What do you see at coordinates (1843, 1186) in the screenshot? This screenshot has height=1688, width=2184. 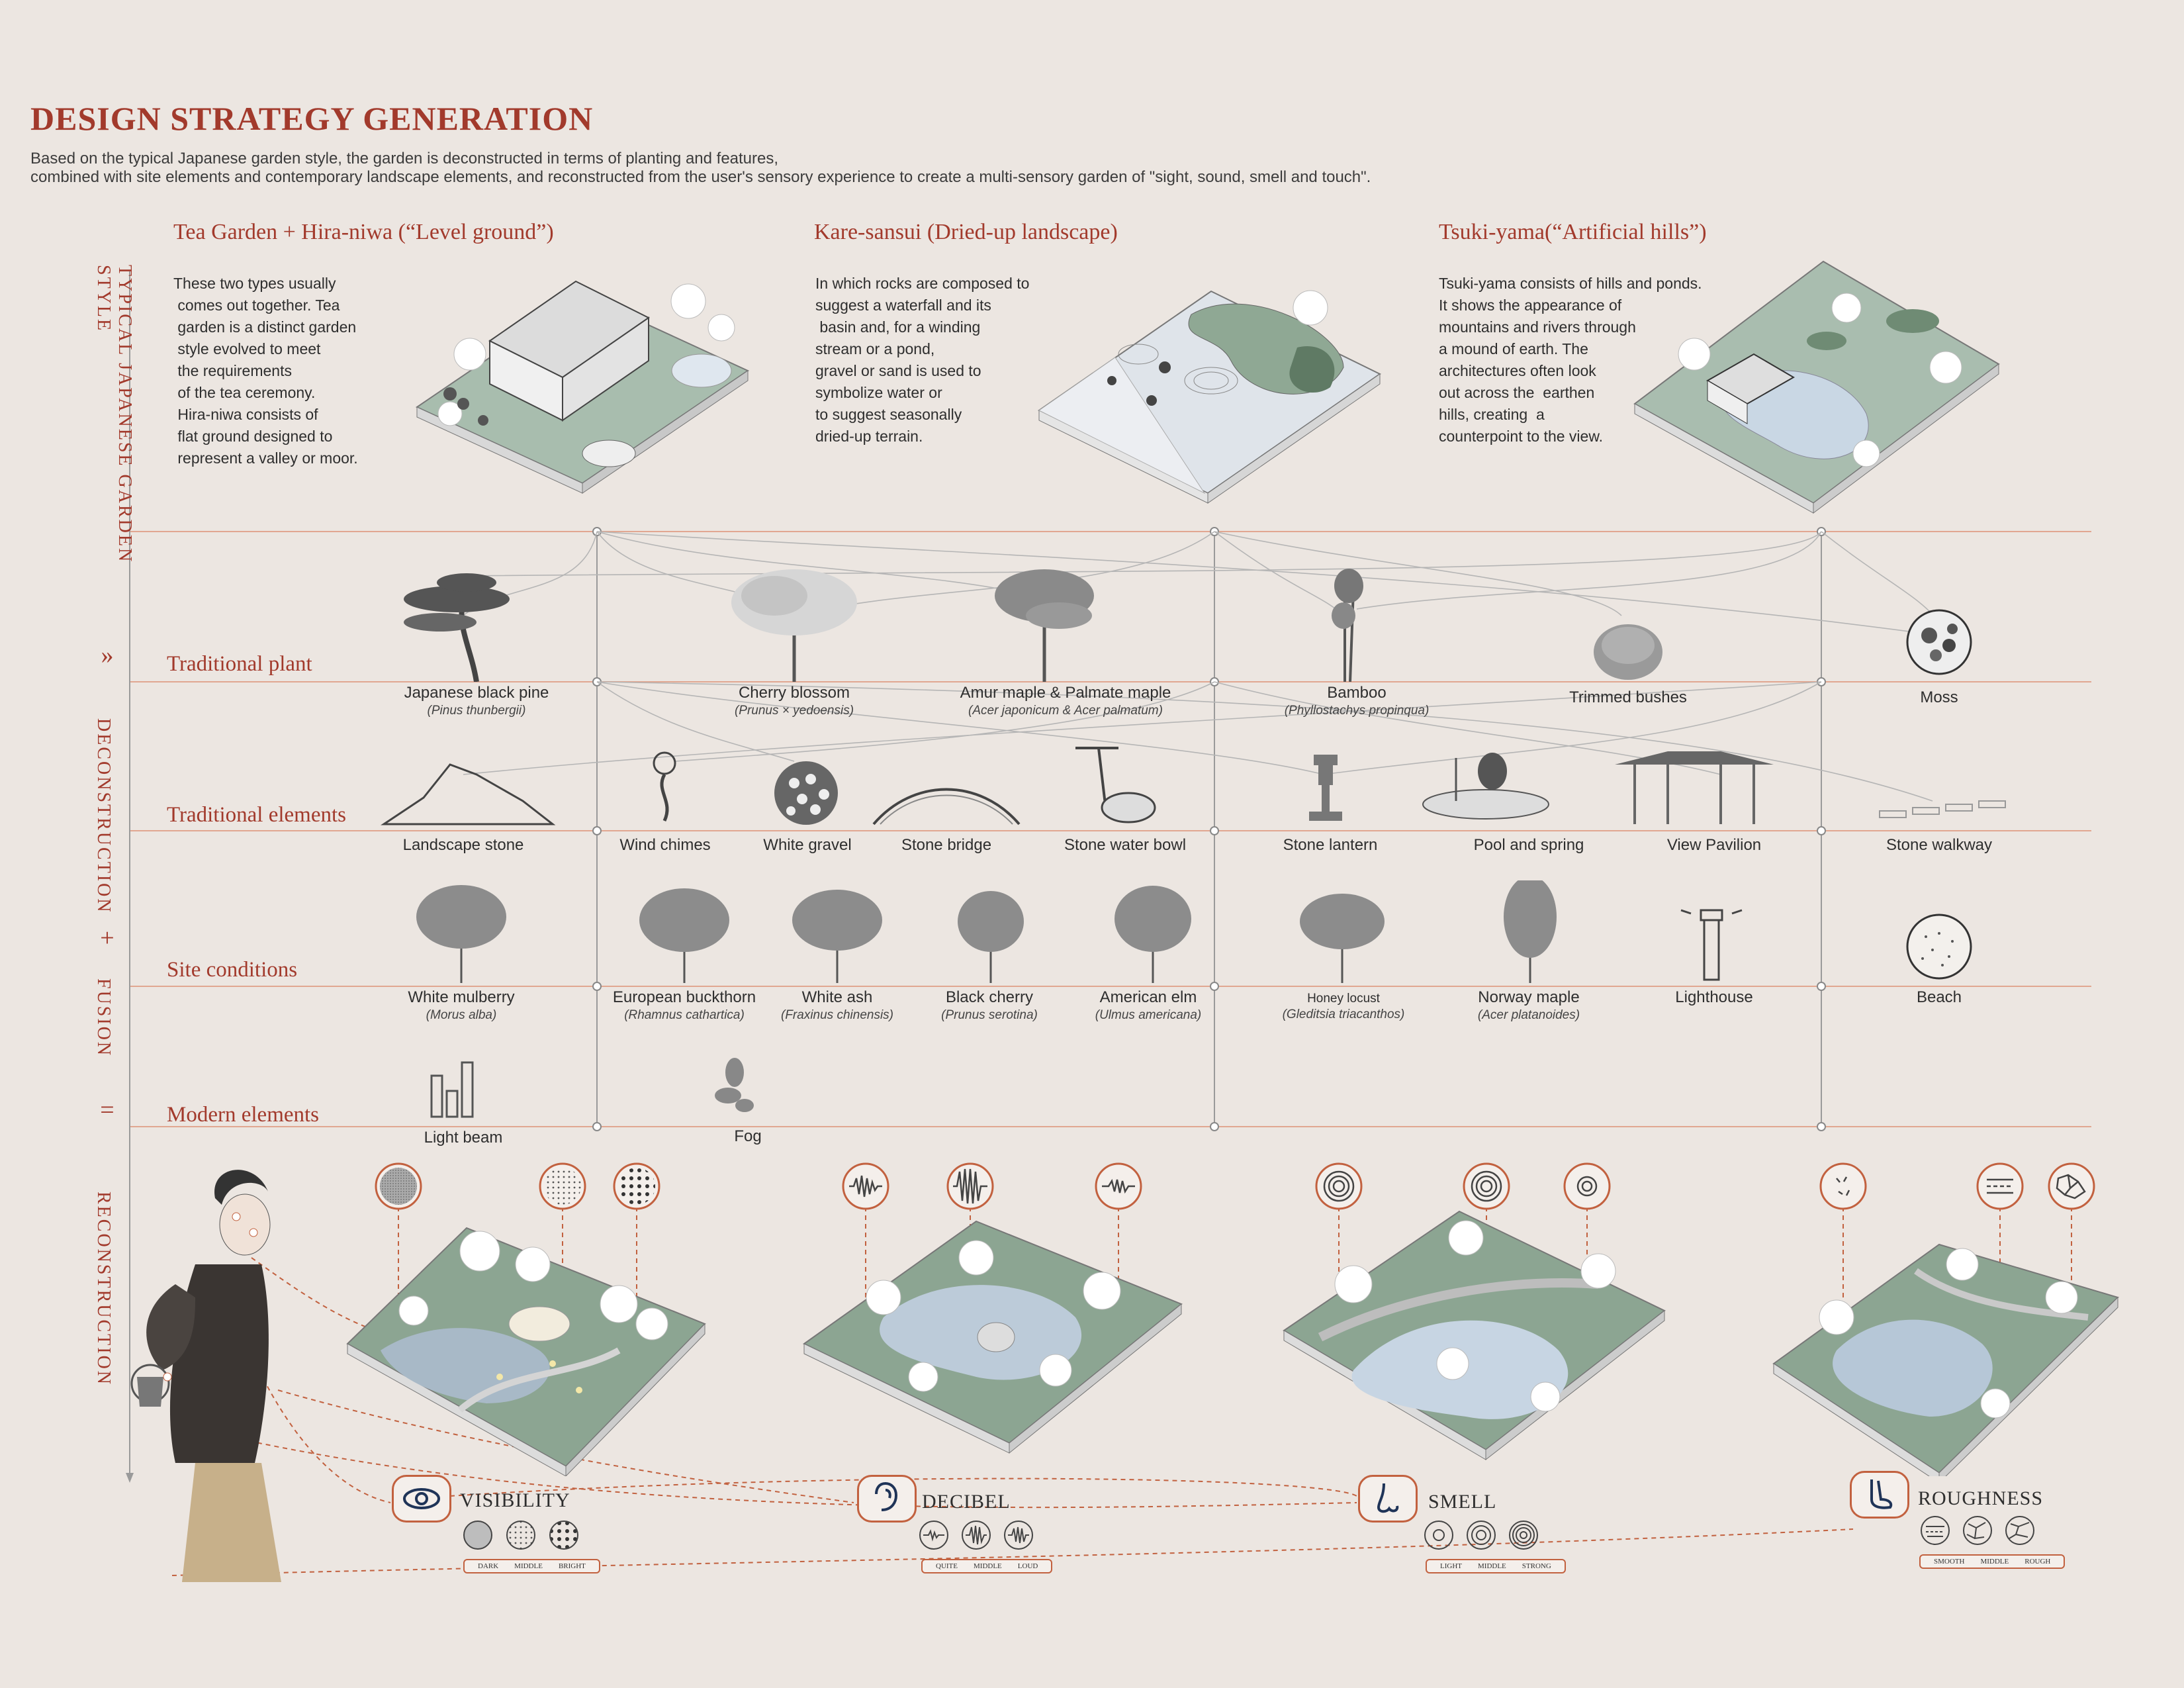 I see `smooth-texture-icon` at bounding box center [1843, 1186].